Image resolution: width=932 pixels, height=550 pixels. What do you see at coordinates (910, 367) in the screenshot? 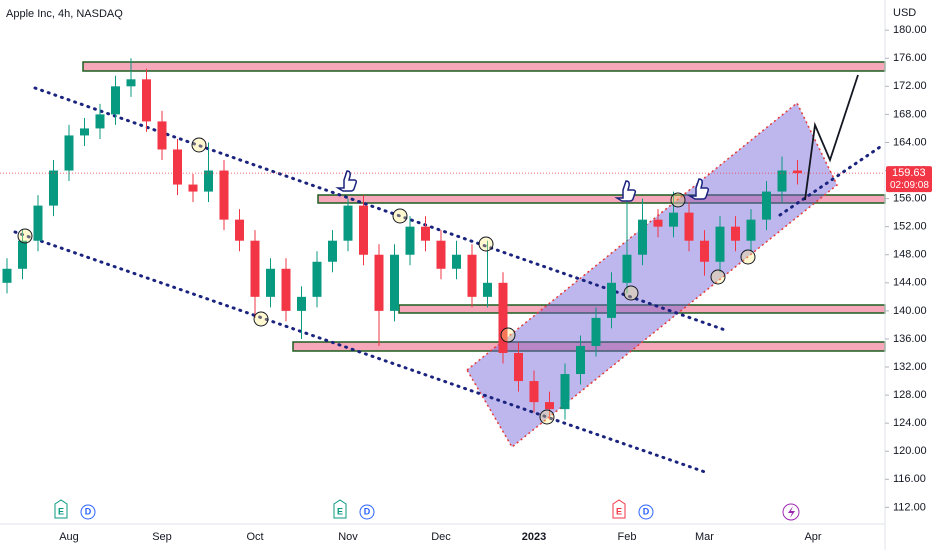
I see `y-tick-label: 132.00` at bounding box center [910, 367].